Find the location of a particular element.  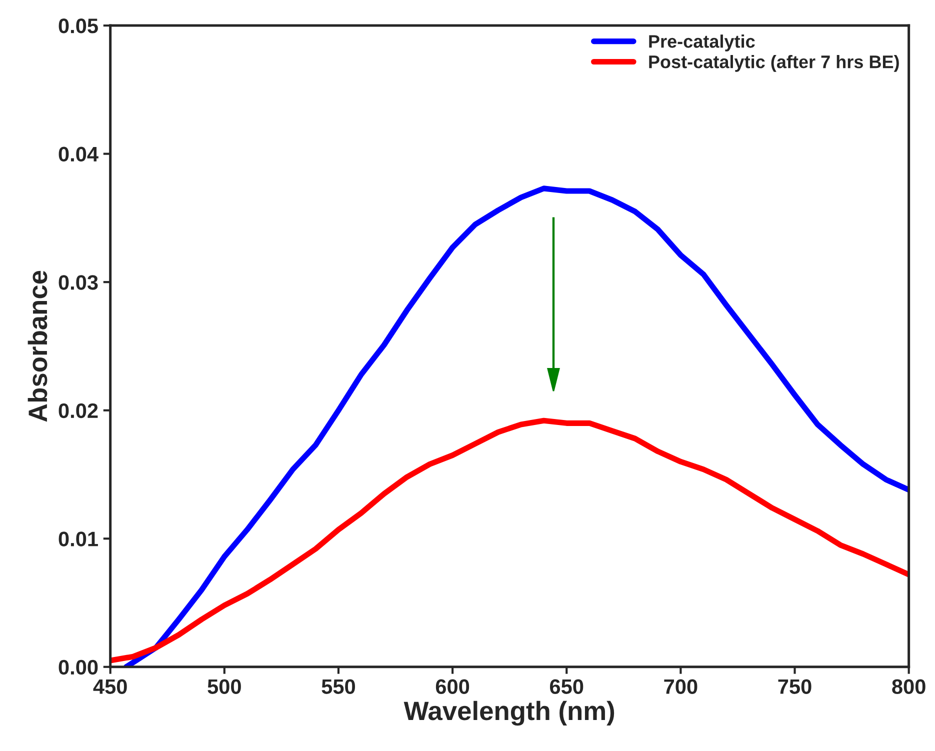

x-tick-label: 800 is located at coordinates (909, 686).